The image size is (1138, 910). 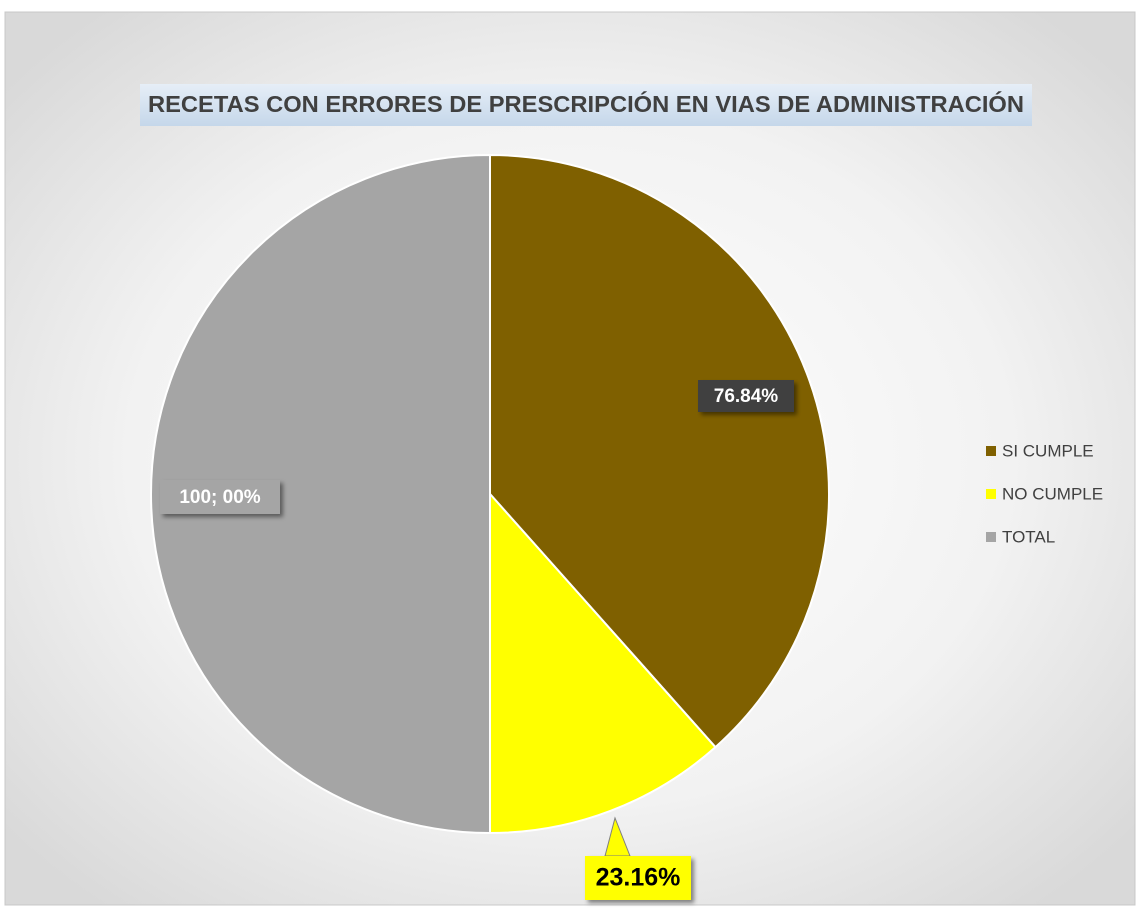 I want to click on legend-label: SI CUMPLE, so click(x=1048, y=450).